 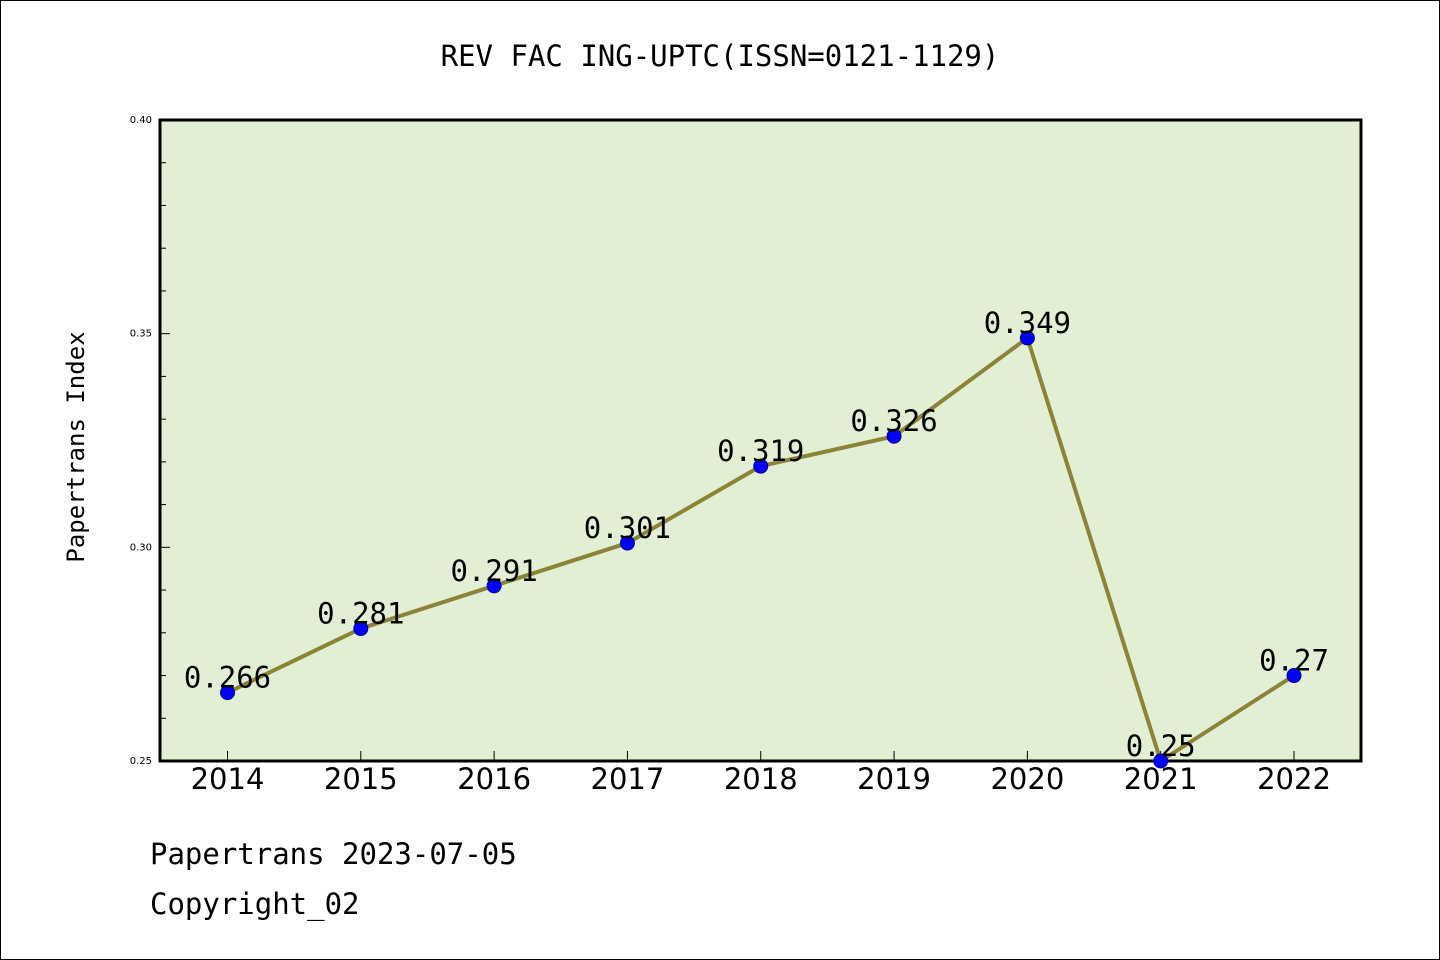 I want to click on data-label: 0.319, so click(x=760, y=451).